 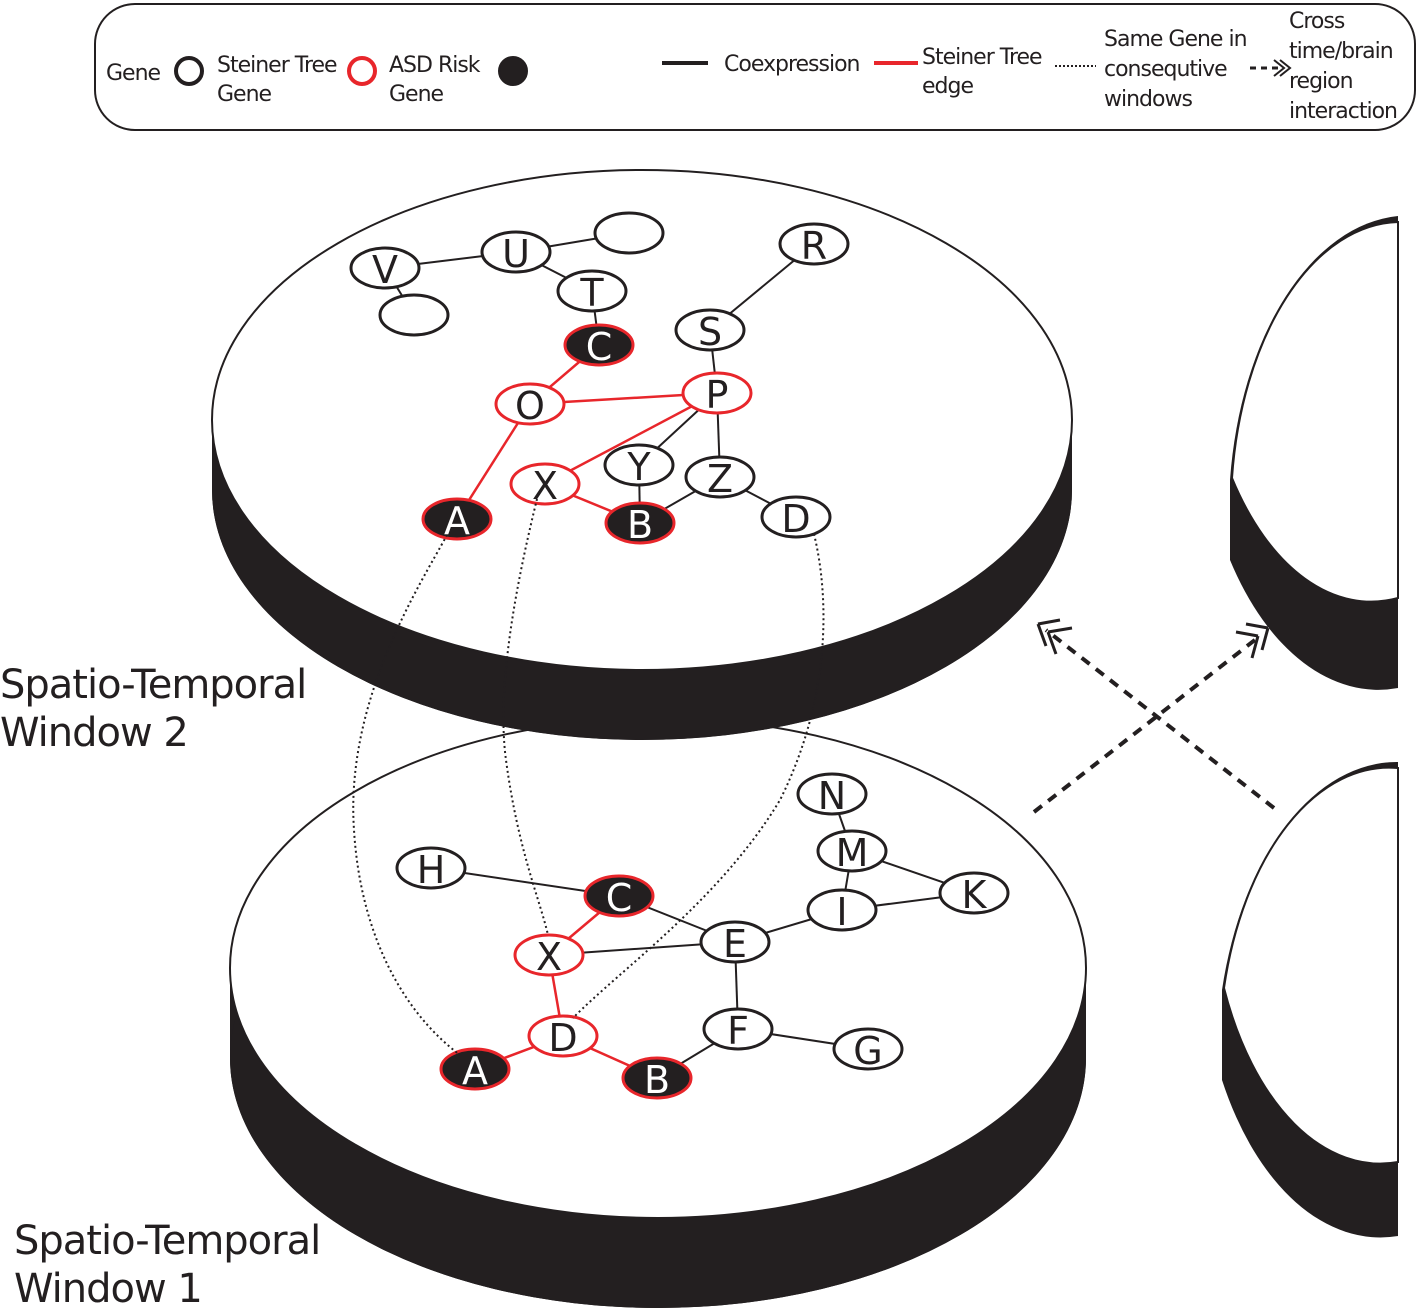 I want to click on w1-node-N: N, so click(x=832, y=795).